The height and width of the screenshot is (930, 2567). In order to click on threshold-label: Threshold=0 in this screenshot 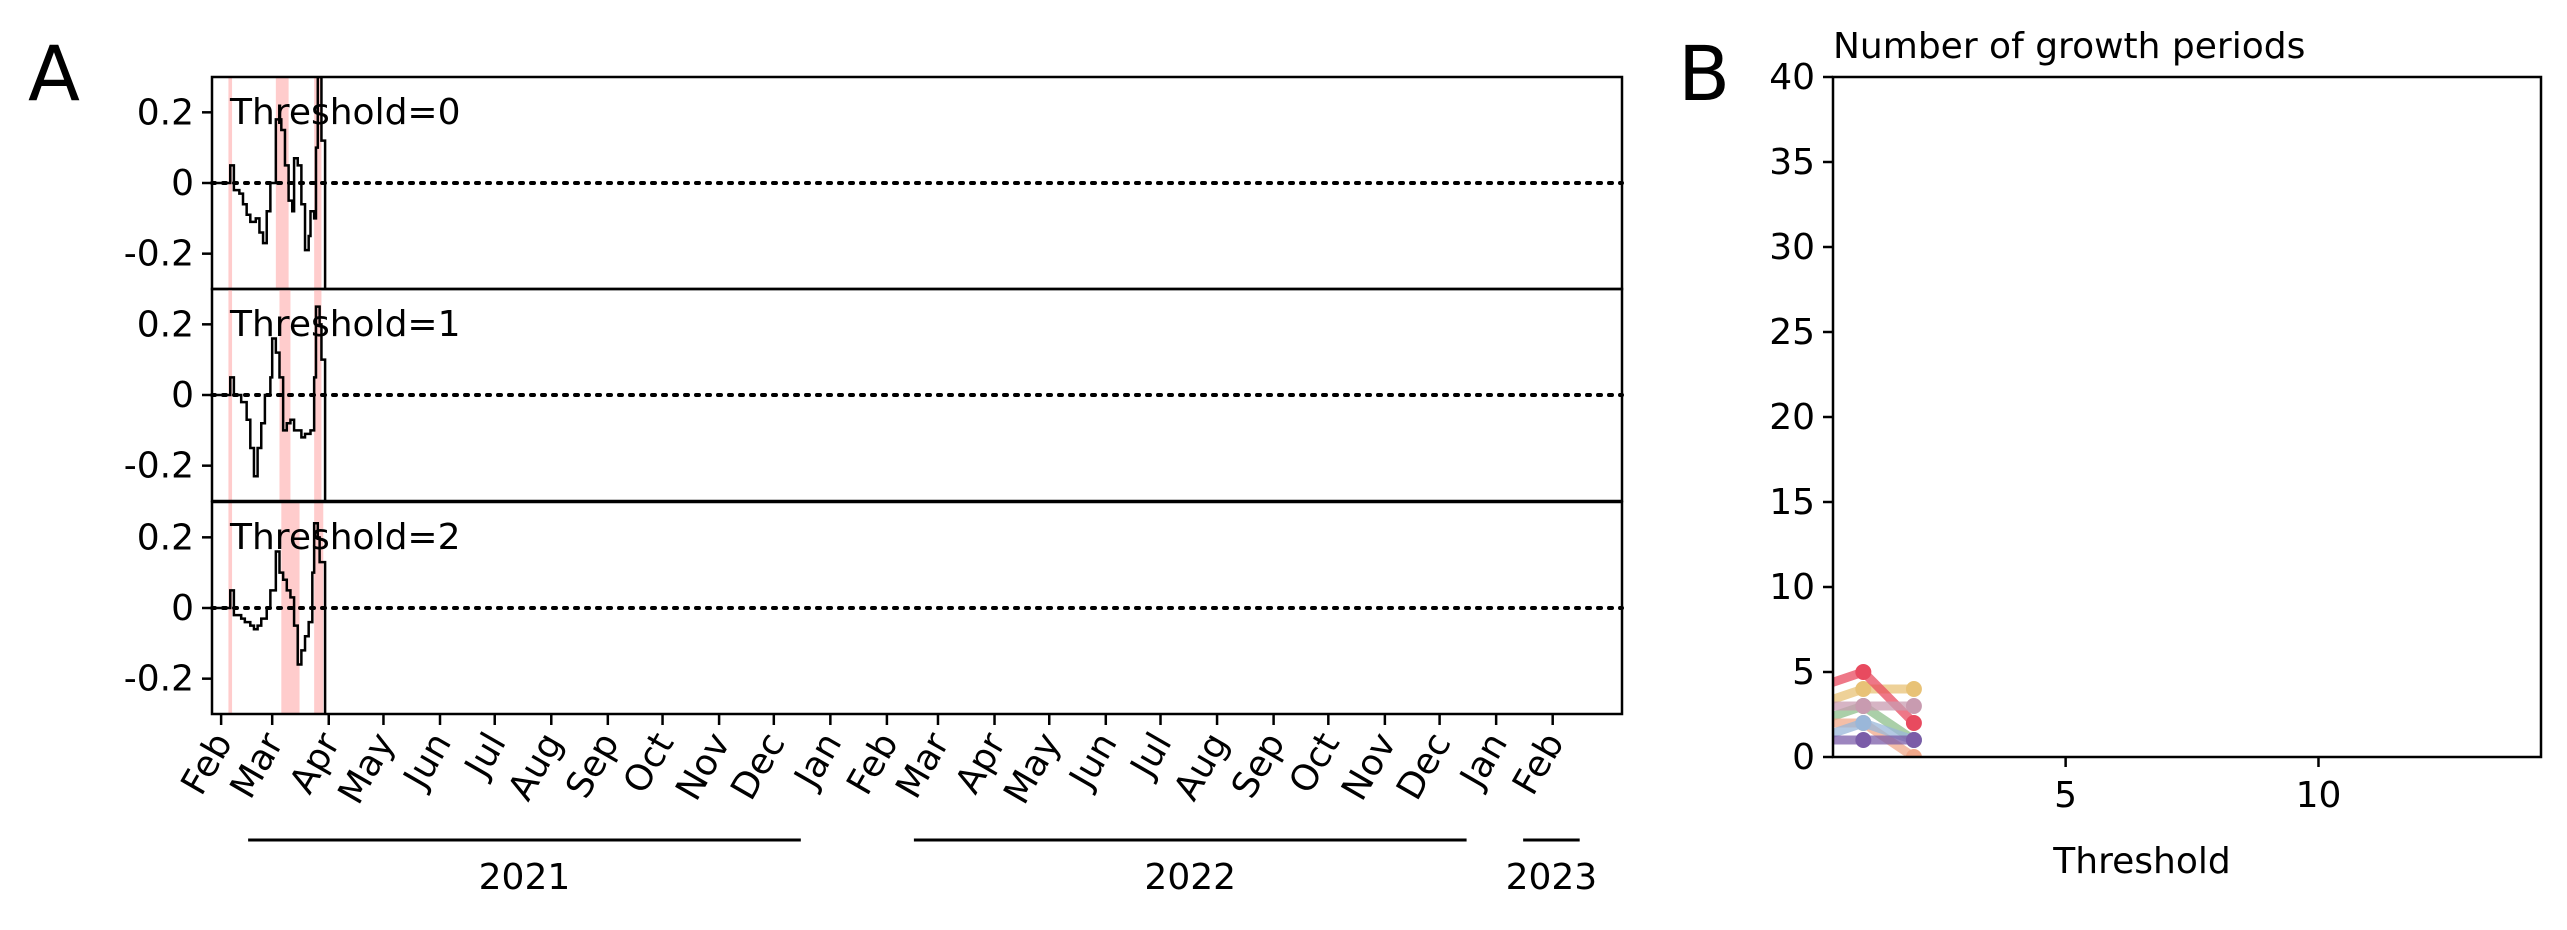, I will do `click(344, 112)`.